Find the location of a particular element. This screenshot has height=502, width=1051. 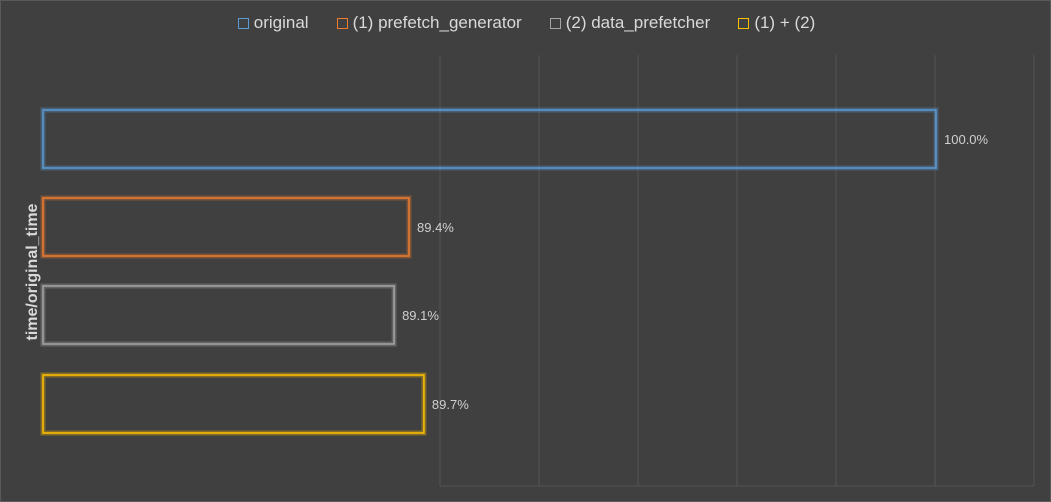

legend-item: (1) + (2) is located at coordinates (776, 23).